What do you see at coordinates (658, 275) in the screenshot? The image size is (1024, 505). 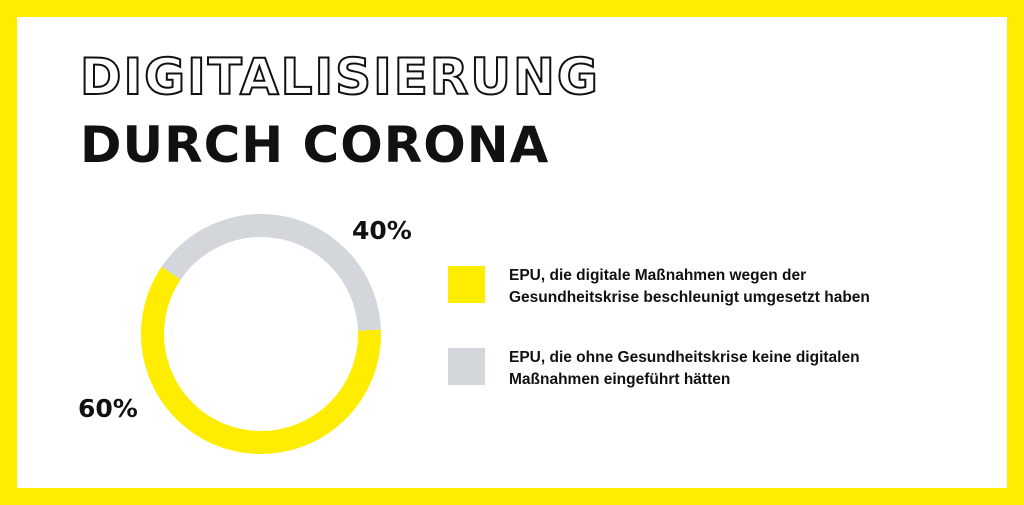 I see `legend-label-line: EPU, die digitale Maßnahmen wegen der` at bounding box center [658, 275].